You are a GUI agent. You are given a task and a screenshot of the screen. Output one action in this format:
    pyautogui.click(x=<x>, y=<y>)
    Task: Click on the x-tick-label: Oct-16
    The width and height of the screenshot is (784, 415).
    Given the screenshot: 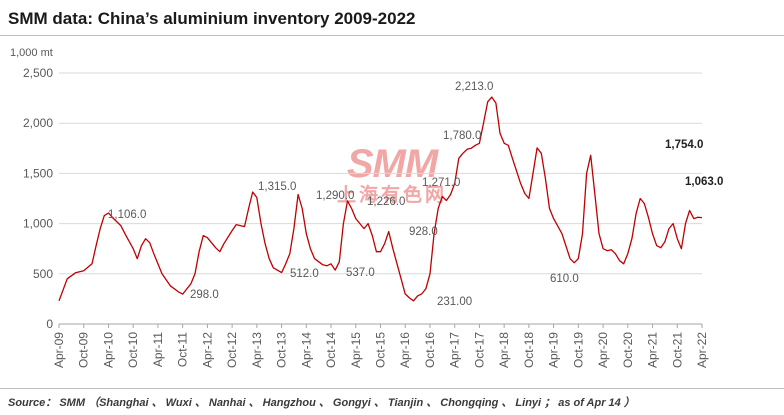 What is the action you would take?
    pyautogui.click(x=430, y=350)
    